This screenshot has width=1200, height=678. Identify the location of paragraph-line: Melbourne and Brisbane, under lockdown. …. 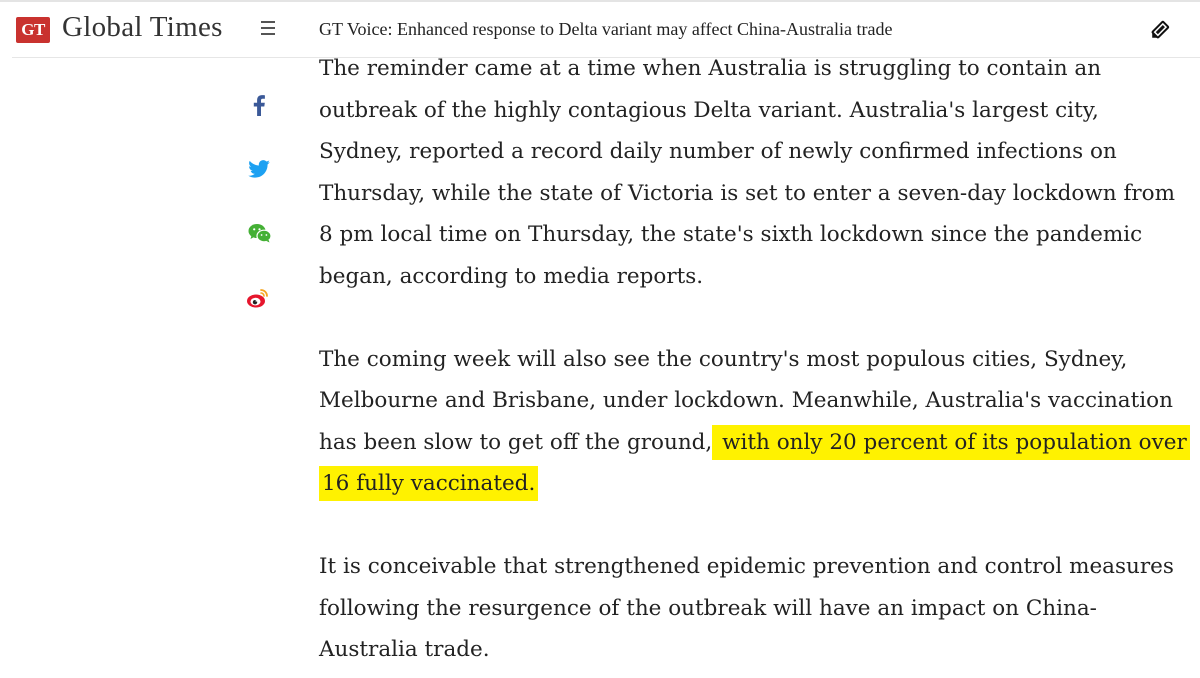
(746, 400).